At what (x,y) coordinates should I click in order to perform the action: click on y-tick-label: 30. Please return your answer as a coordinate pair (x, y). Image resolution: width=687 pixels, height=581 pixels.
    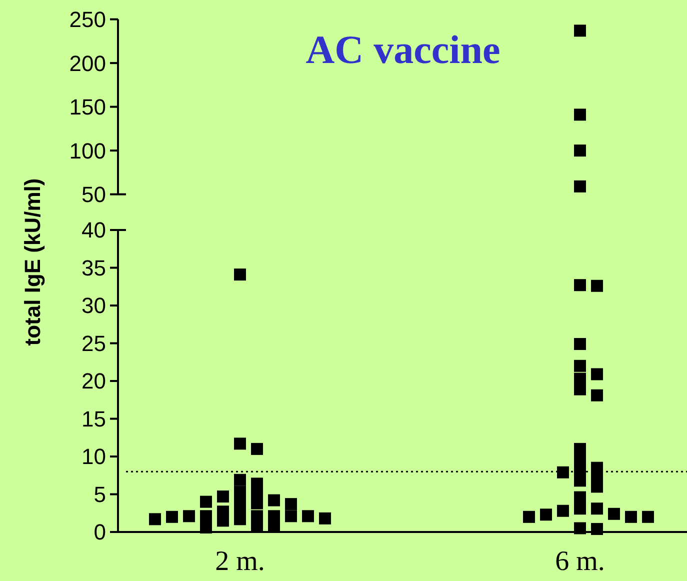
    Looking at the image, I should click on (94, 305).